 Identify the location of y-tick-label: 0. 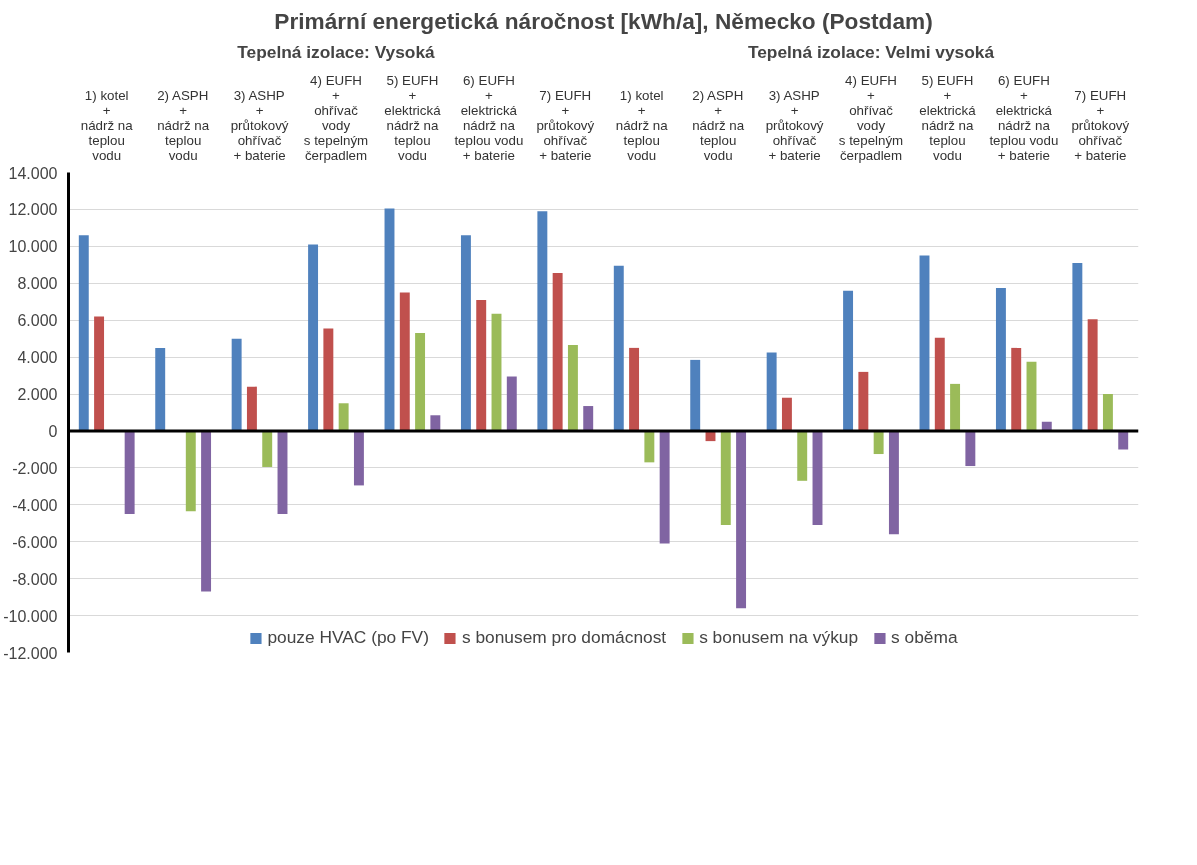
(53, 431).